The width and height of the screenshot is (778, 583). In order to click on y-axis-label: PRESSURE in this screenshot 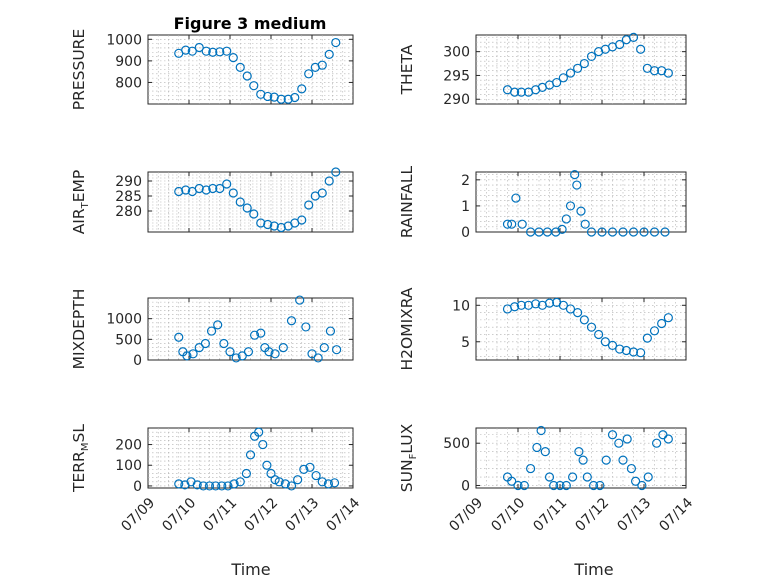, I will do `click(79, 70)`.